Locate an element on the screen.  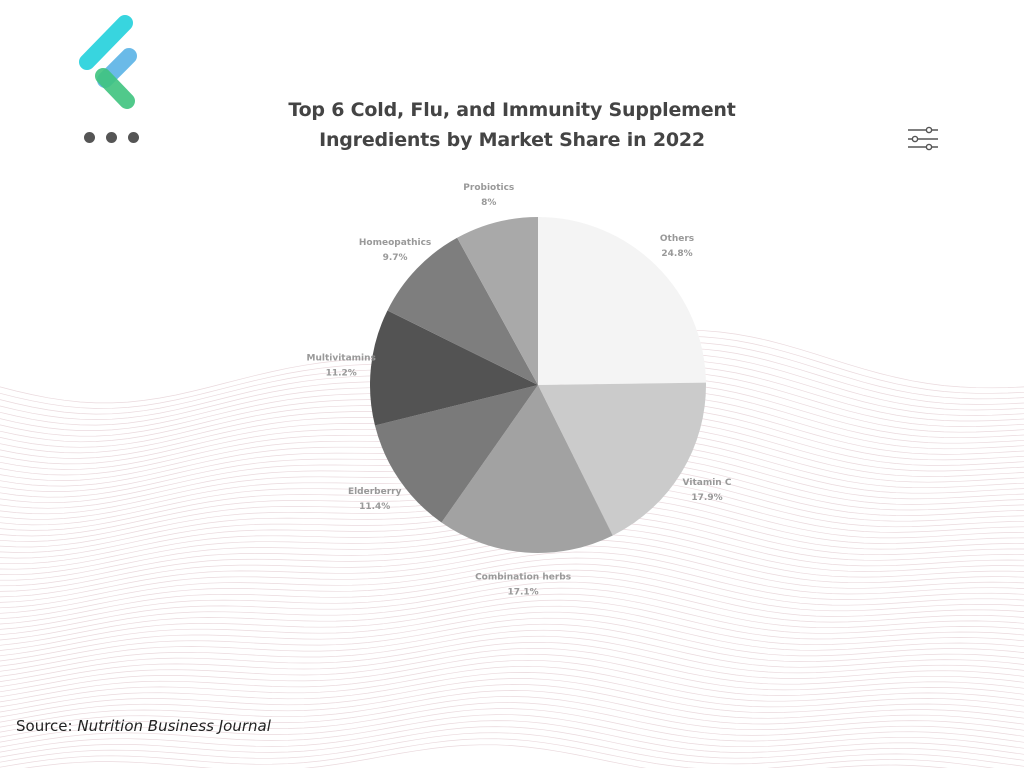
chart-title-line2: Ingredients by Market Share in 2022 is located at coordinates (512, 140).